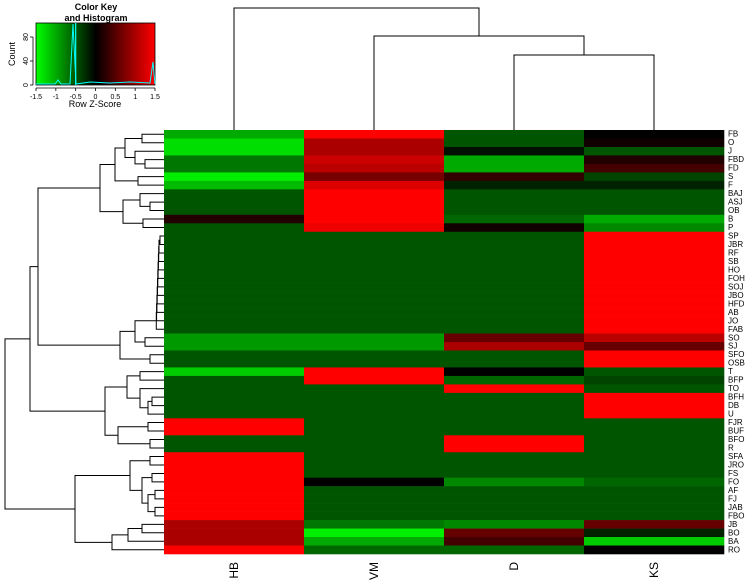  I want to click on row-label: BAJ, so click(735, 193).